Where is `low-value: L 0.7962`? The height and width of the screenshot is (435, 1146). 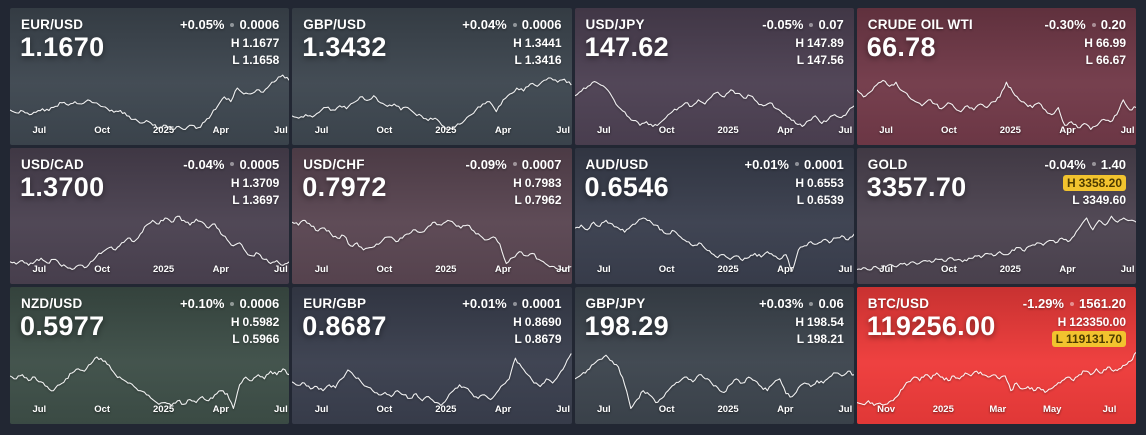
low-value: L 0.7962 is located at coordinates (537, 200).